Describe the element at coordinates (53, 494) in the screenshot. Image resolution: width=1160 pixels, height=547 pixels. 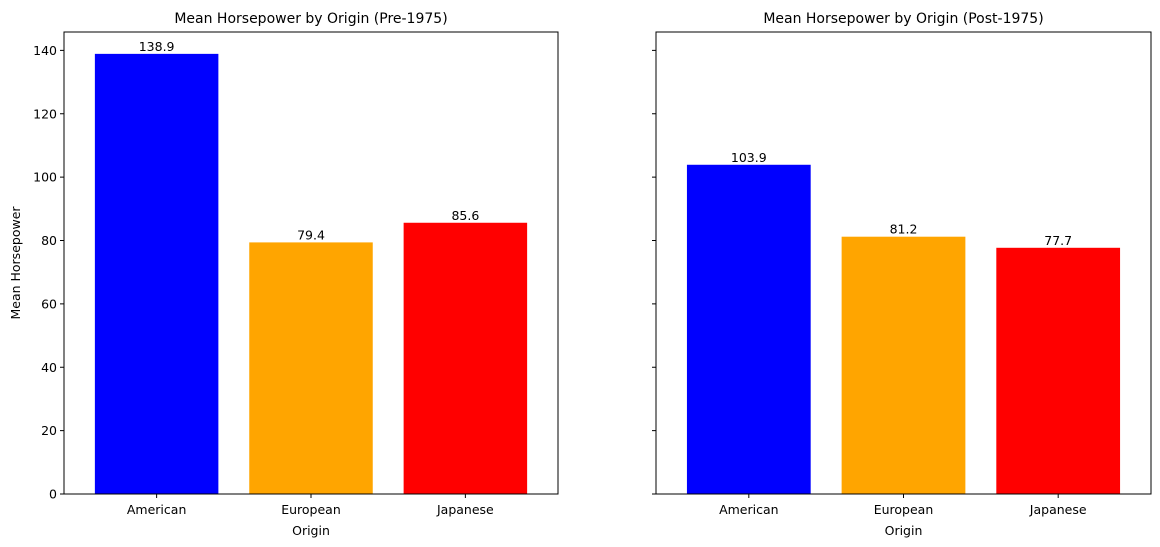
I see `y-tick-label: 0` at that location.